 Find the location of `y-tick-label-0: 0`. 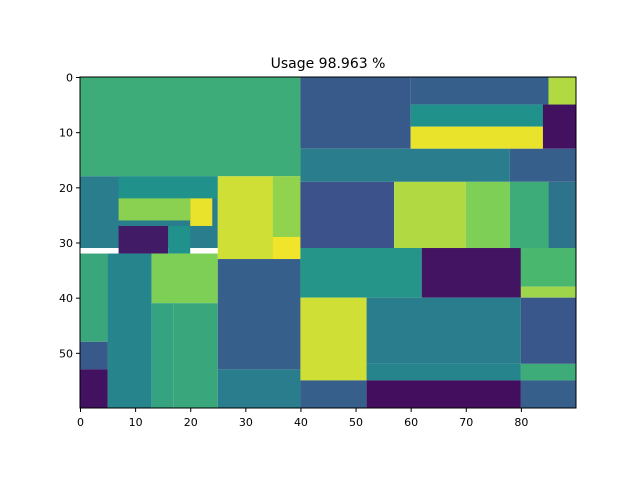

y-tick-label-0: 0 is located at coordinates (69, 78).